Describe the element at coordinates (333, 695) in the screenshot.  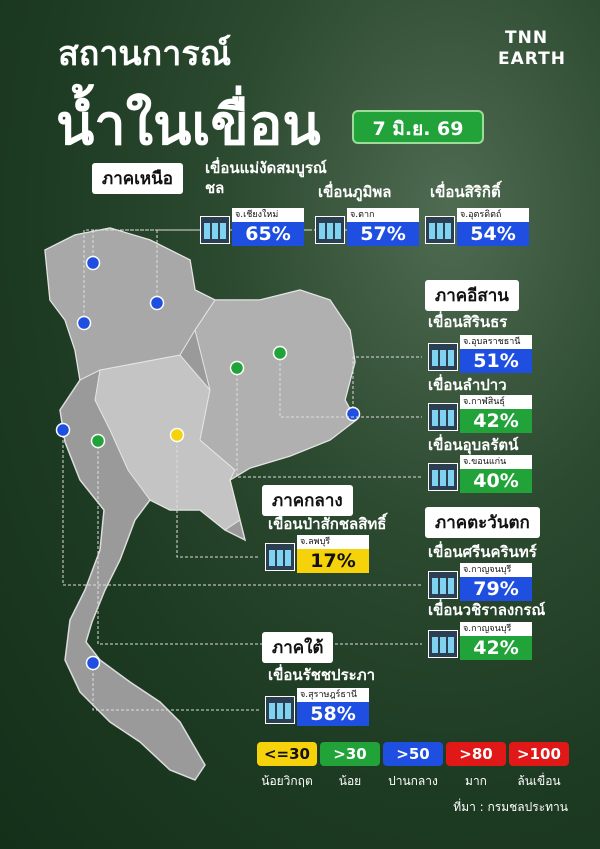
I see `province: จ.สุราษฎร์ธานี` at that location.